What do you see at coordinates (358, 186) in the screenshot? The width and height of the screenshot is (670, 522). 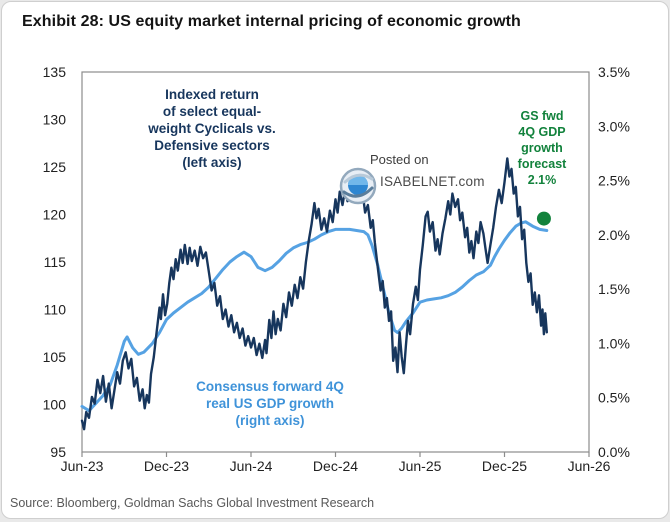 I see `isabelnet-globe-icon` at bounding box center [358, 186].